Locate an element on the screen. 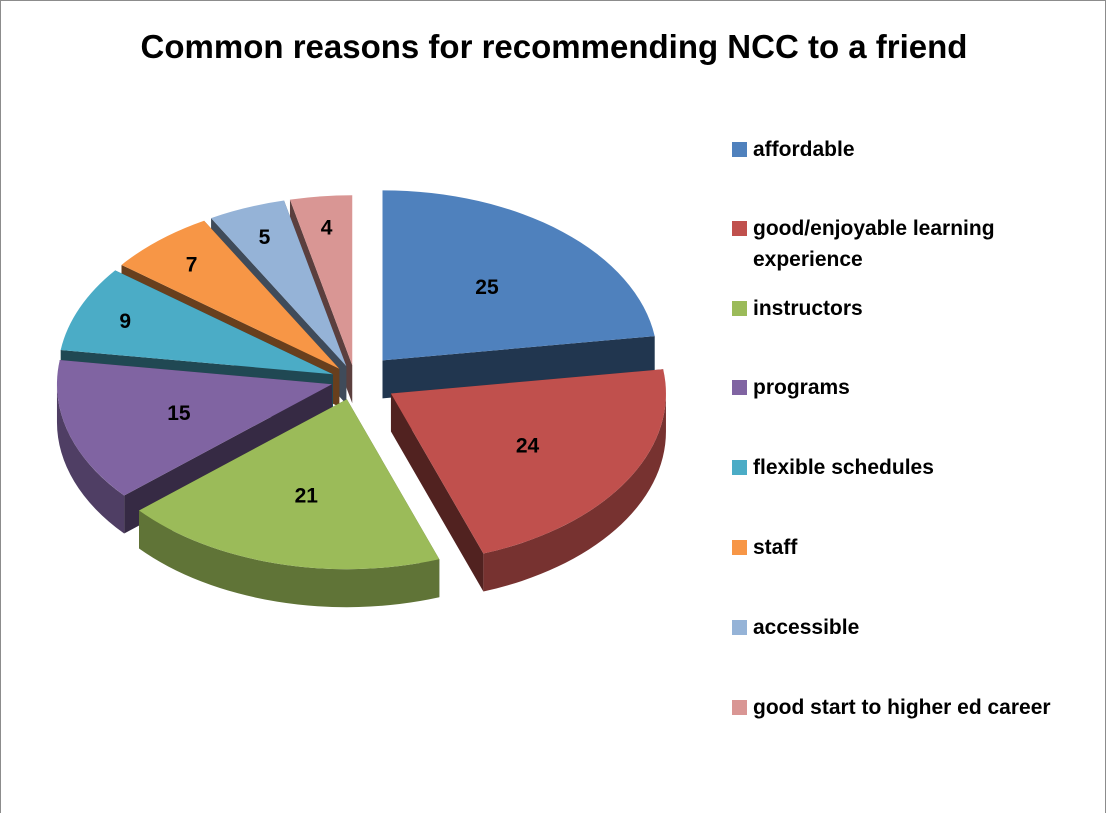 This screenshot has width=1108, height=813. slice-staff is located at coordinates (230, 294).